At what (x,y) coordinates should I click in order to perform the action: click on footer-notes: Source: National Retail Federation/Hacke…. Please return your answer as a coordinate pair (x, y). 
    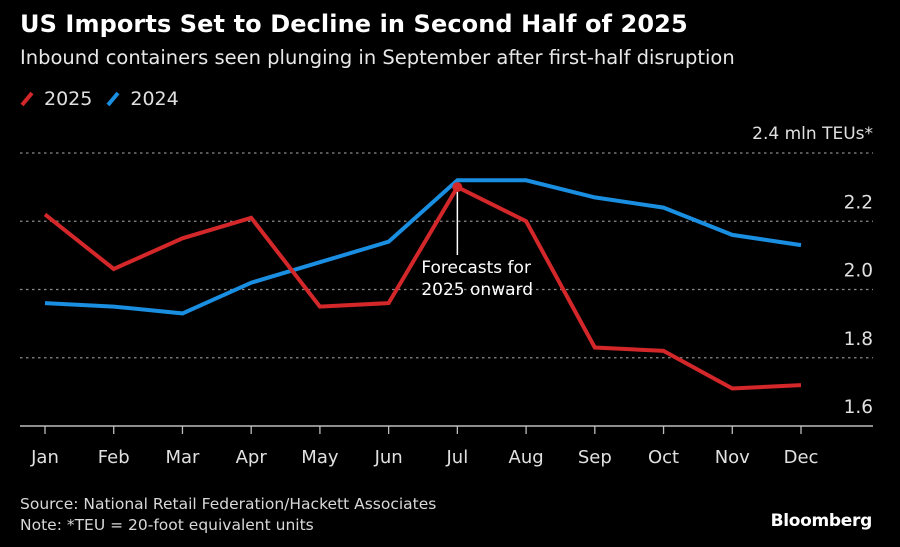
    Looking at the image, I should click on (228, 515).